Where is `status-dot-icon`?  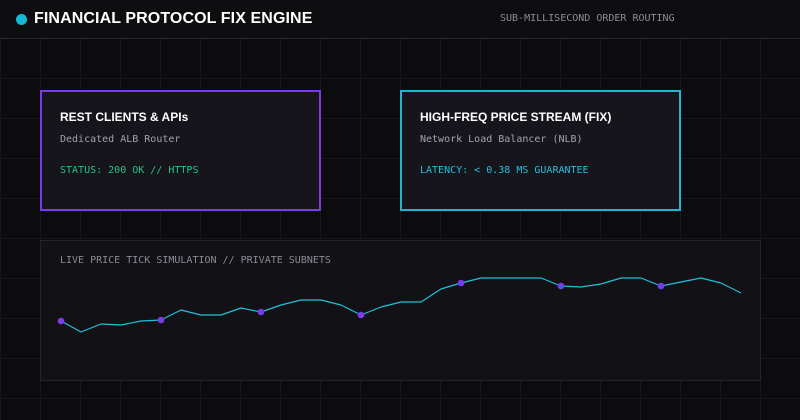 status-dot-icon is located at coordinates (21, 19).